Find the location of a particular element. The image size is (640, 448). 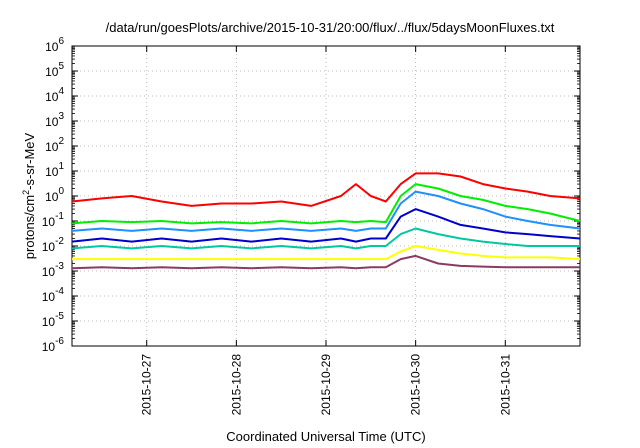

x-tick-label: 2015-10-31 is located at coordinates (505, 385).